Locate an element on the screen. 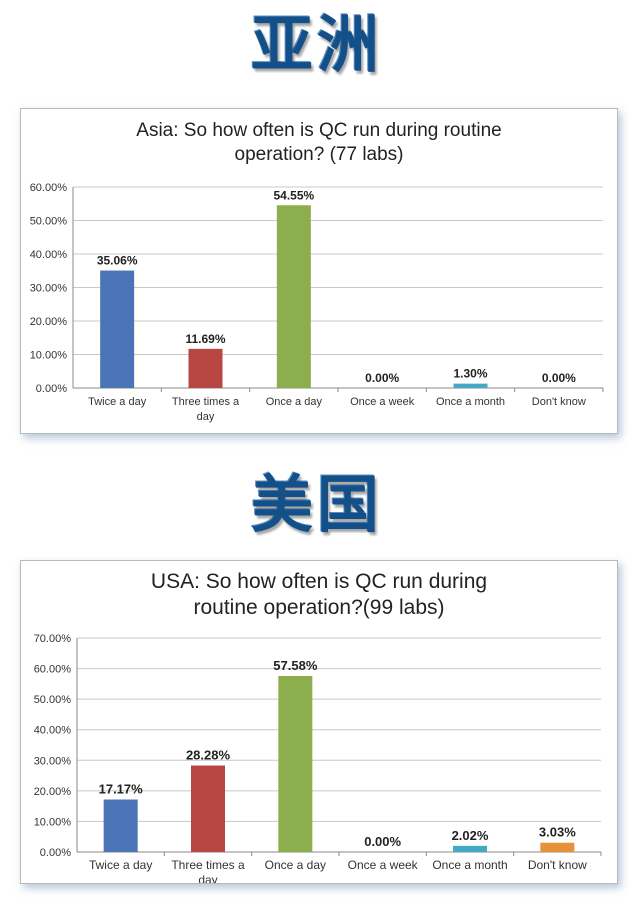 This screenshot has height=911, width=634. usa-y-tick-label: 50.00% is located at coordinates (53, 700).